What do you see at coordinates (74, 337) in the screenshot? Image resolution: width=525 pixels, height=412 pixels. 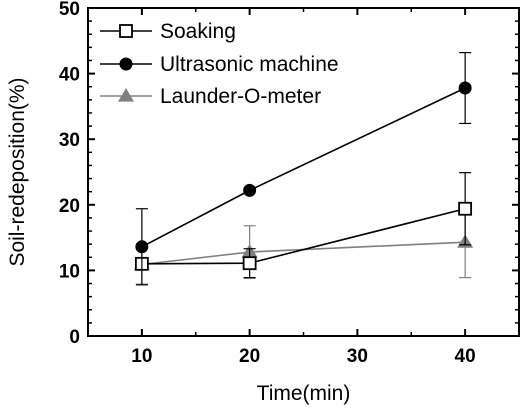 I see `y-tick-label: 0` at bounding box center [74, 337].